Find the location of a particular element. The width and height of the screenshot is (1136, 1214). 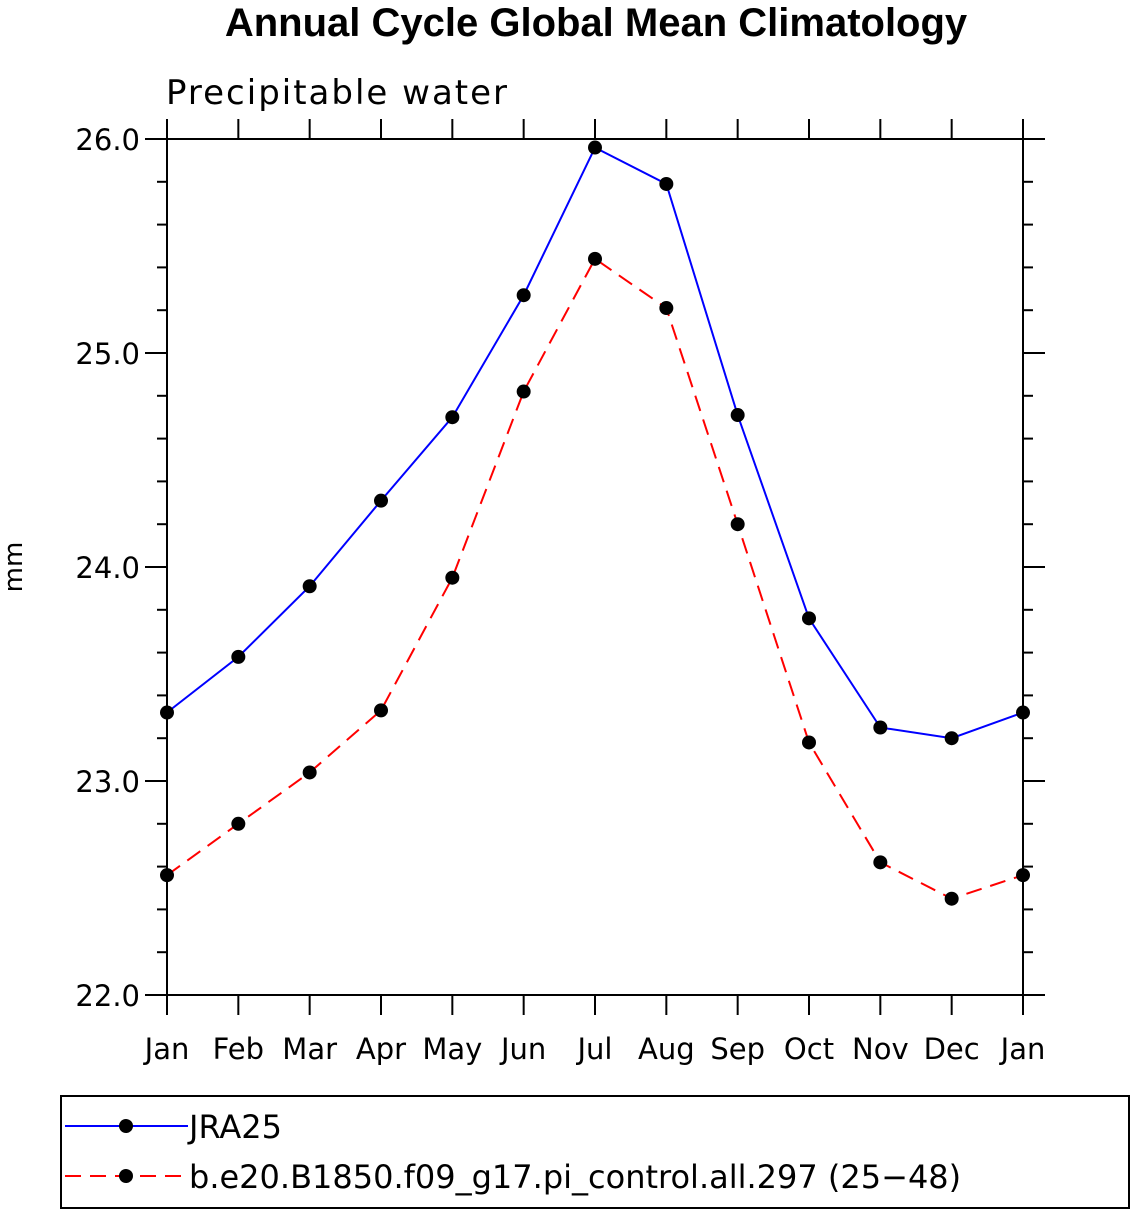

y-tick-label: 24.0 is located at coordinates (107, 568).